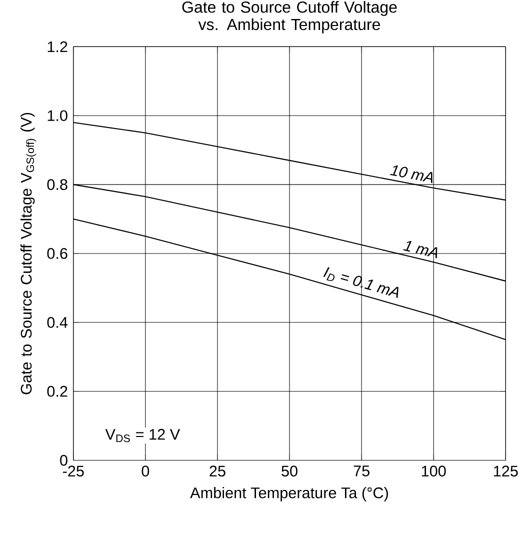 This screenshot has height=535, width=531. I want to click on x-tick-label: 75, so click(362, 471).